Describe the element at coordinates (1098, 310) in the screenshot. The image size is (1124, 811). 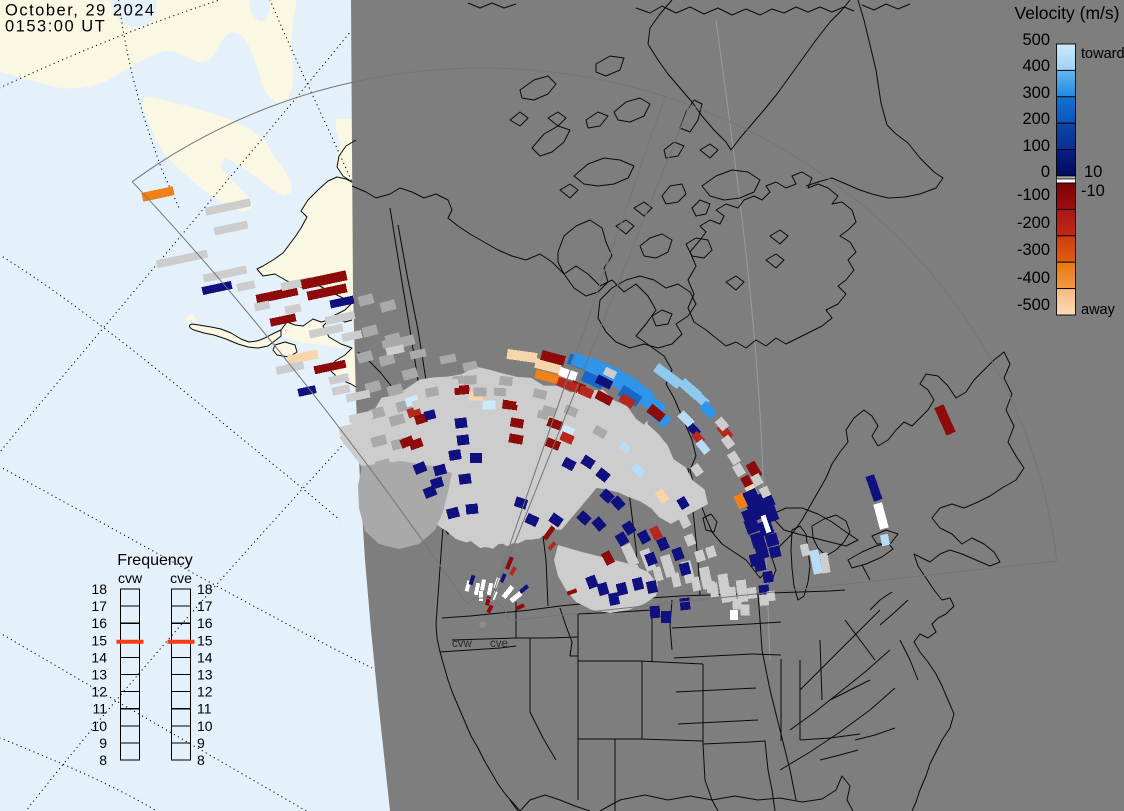
I see `svg-text: away` at that location.